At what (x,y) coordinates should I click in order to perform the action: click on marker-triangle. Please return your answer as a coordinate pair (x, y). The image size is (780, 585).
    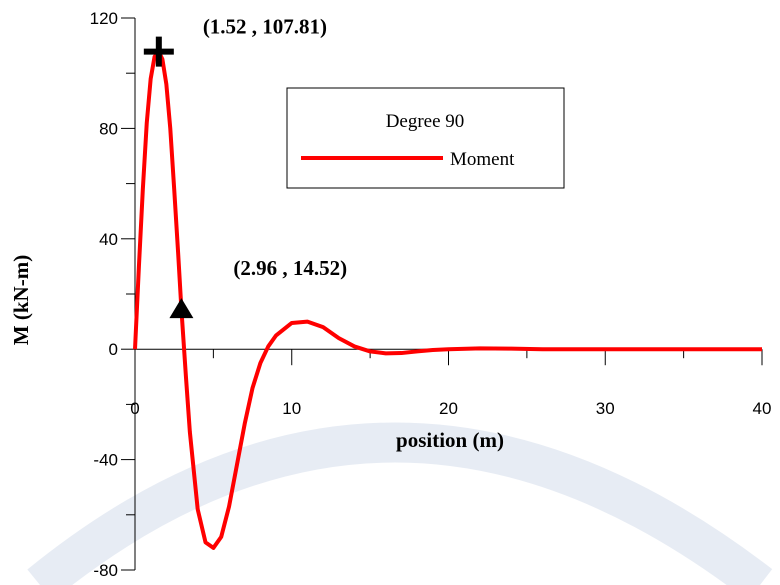
    Looking at the image, I should click on (181, 308).